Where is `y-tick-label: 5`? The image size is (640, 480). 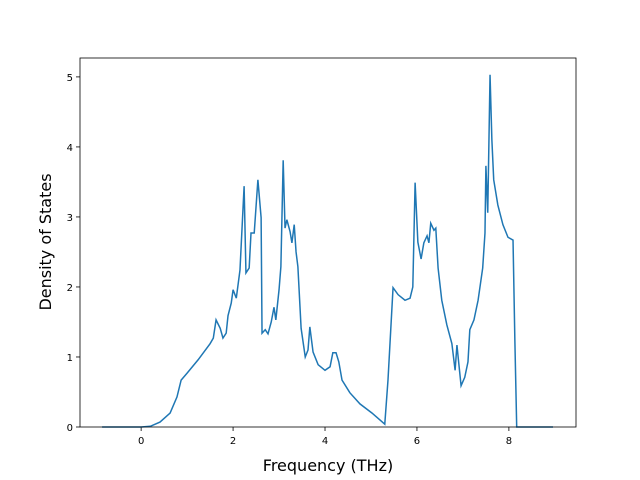 y-tick-label: 5 is located at coordinates (70, 78).